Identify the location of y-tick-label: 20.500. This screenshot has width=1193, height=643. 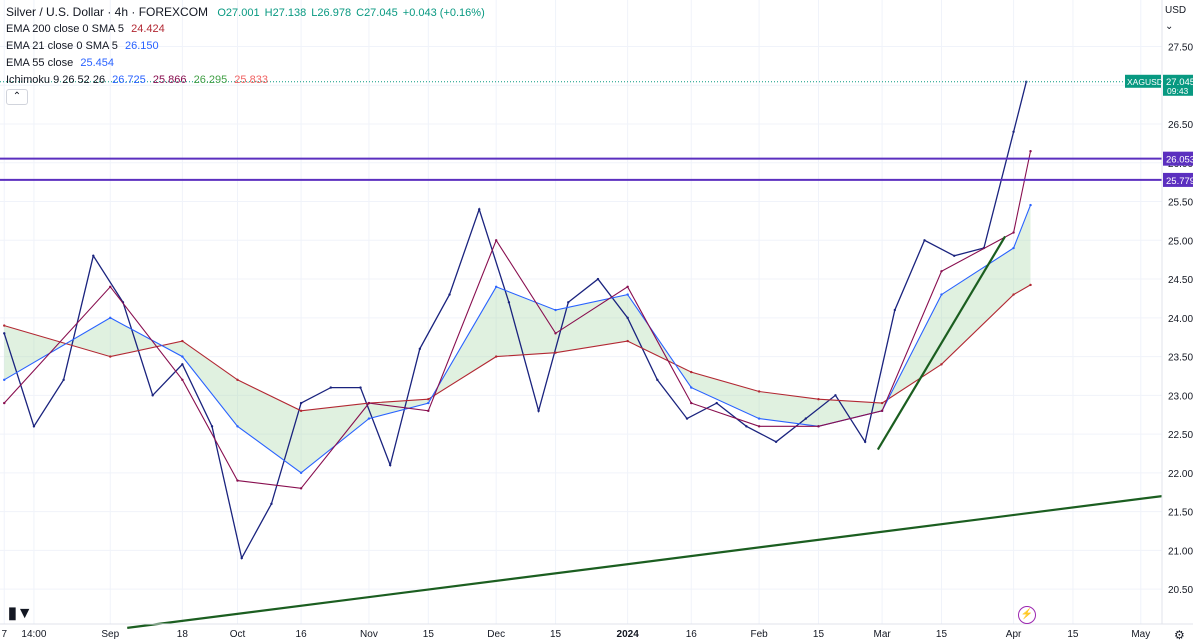
(1180, 590).